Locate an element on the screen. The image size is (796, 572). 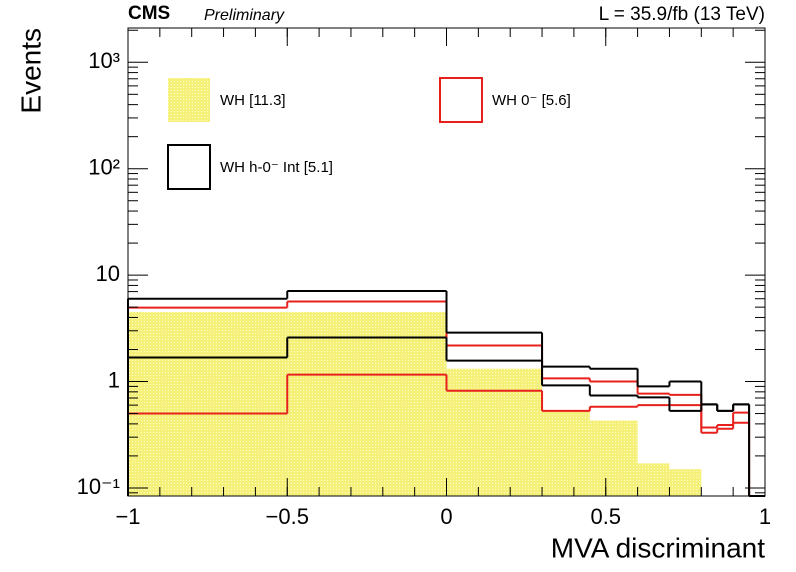
y-axis-label: Events is located at coordinates (30, 71).